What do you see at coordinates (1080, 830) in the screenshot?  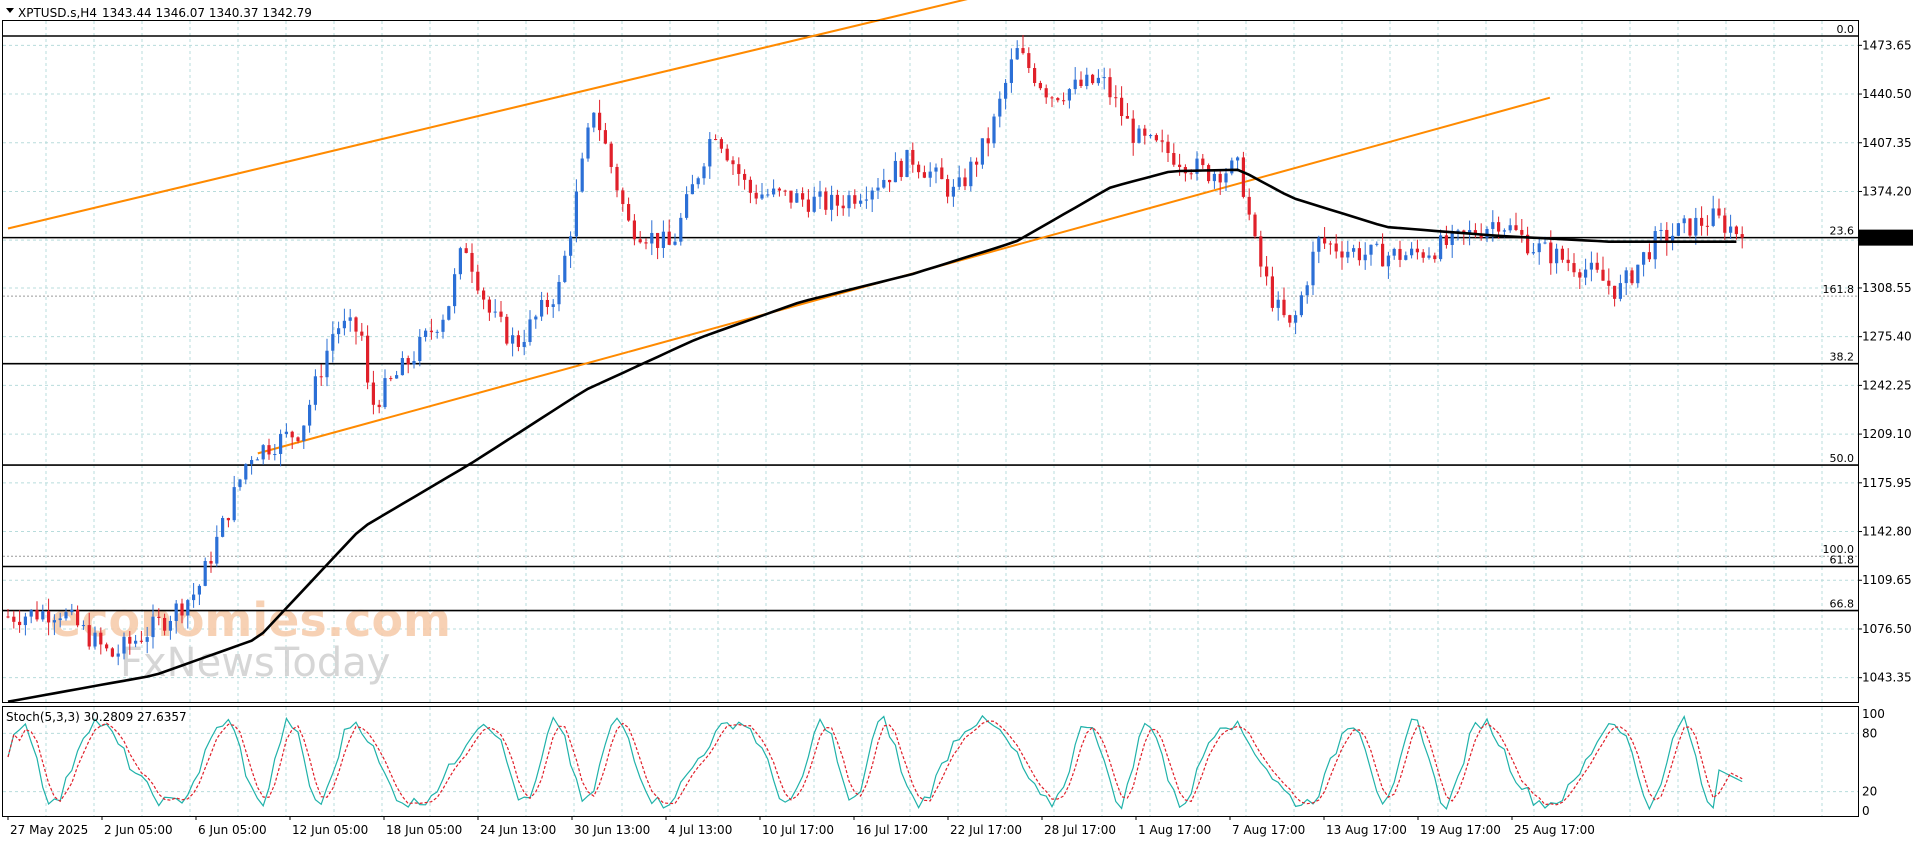 I see `x-tick-label: 28 Jul 17:00` at bounding box center [1080, 830].